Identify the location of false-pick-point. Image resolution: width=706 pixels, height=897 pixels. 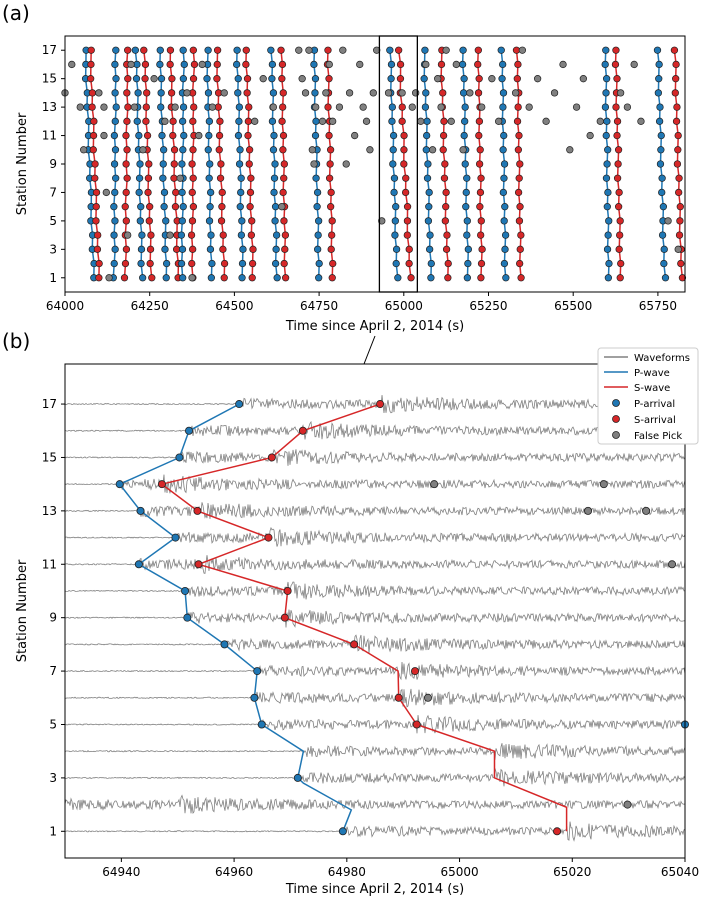
(672, 564).